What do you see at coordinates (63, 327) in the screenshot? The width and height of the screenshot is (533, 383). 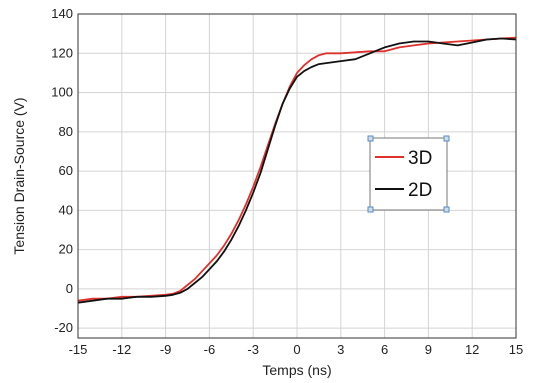 I see `y-tick-label: -20` at bounding box center [63, 327].